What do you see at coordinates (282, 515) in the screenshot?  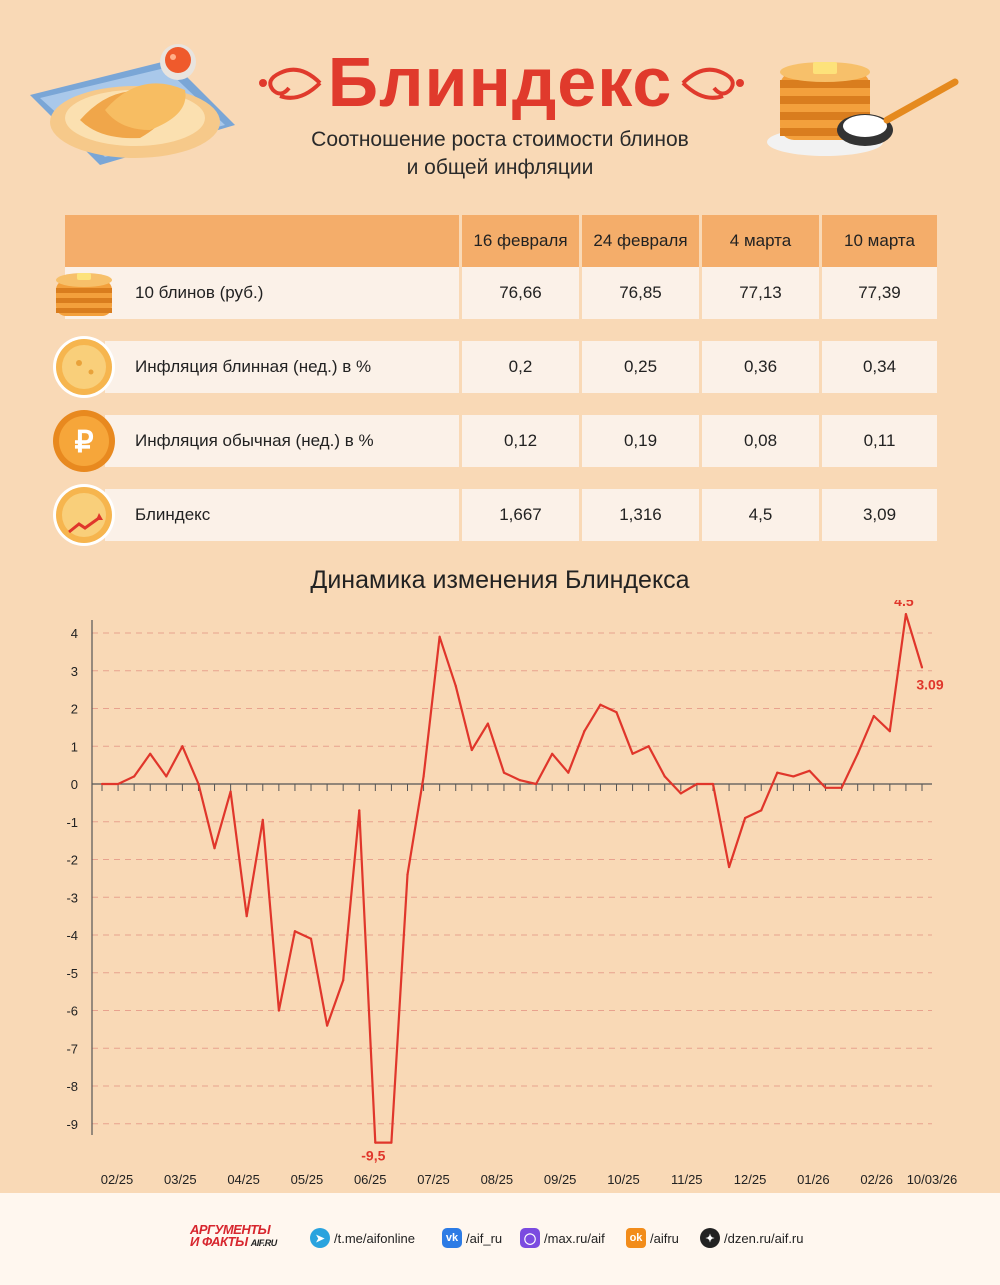 I see `row-label: Блиндекс` at bounding box center [282, 515].